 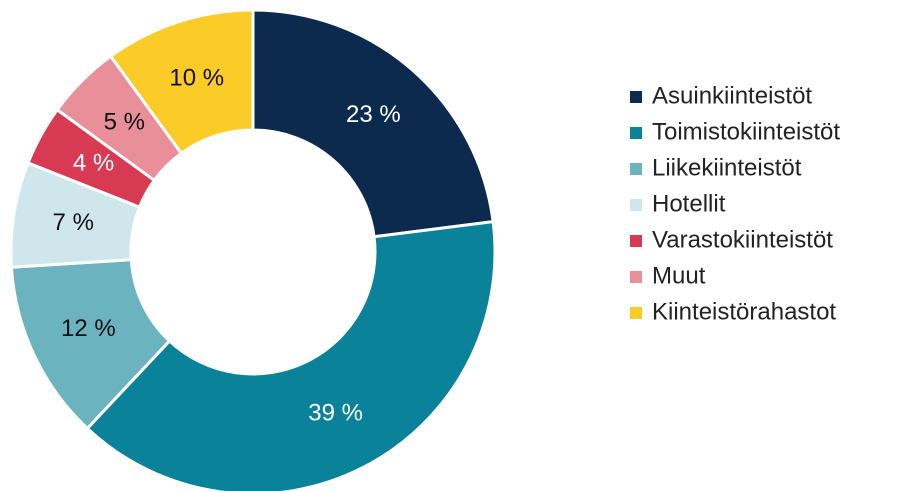 What do you see at coordinates (93, 163) in the screenshot?
I see `data-label: 4 %` at bounding box center [93, 163].